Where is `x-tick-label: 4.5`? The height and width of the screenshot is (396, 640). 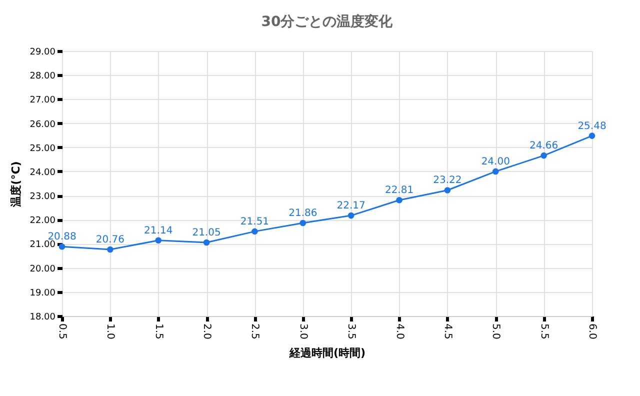 x-tick-label: 4.5 is located at coordinates (447, 332).